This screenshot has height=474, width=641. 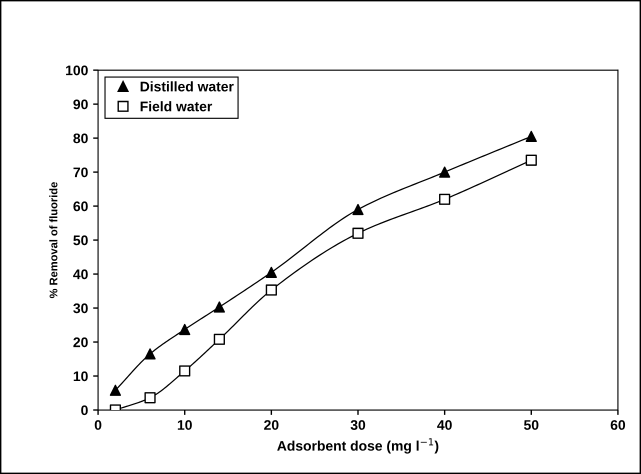 I want to click on x-tick-label: 30, so click(x=358, y=425).